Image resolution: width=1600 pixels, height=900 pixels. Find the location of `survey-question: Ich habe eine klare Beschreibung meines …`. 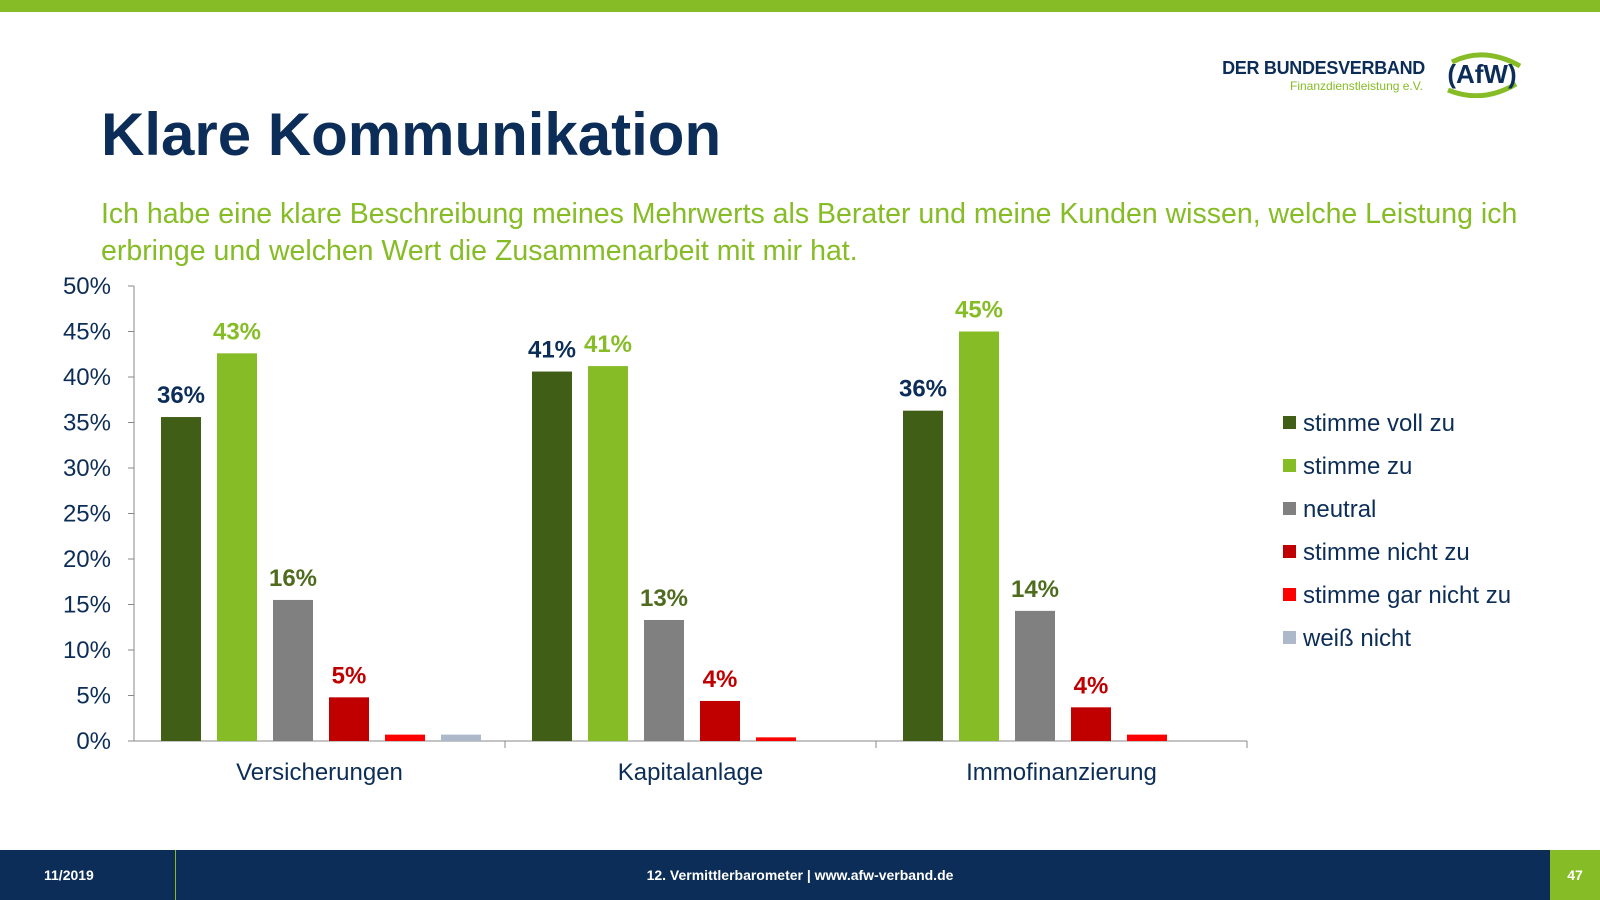

survey-question: Ich habe eine klare Beschreibung meines … is located at coordinates (809, 232).